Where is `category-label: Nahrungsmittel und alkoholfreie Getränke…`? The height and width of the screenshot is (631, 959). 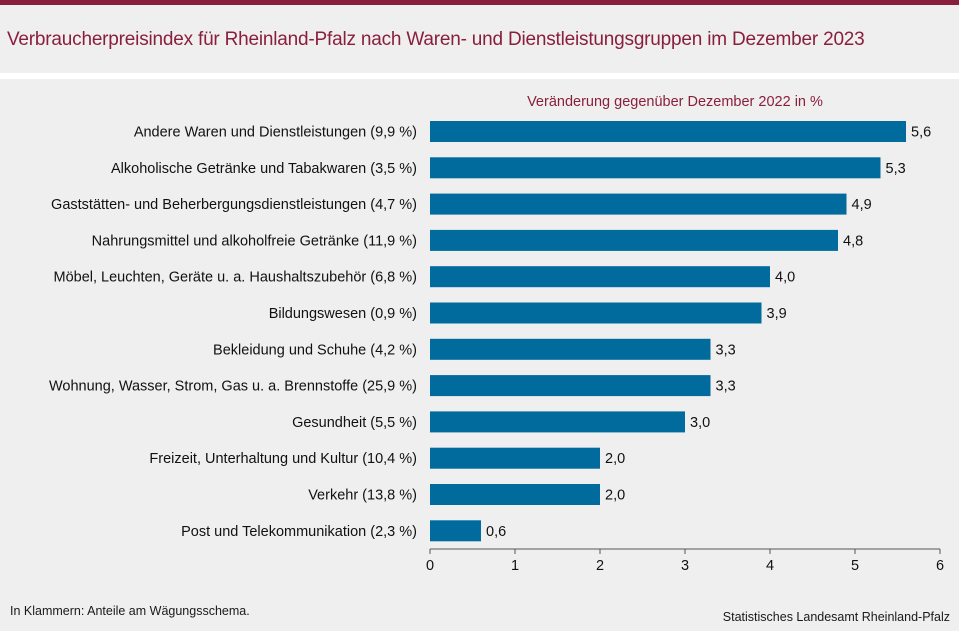
category-label: Nahrungsmittel und alkoholfreie Getränke… is located at coordinates (254, 241).